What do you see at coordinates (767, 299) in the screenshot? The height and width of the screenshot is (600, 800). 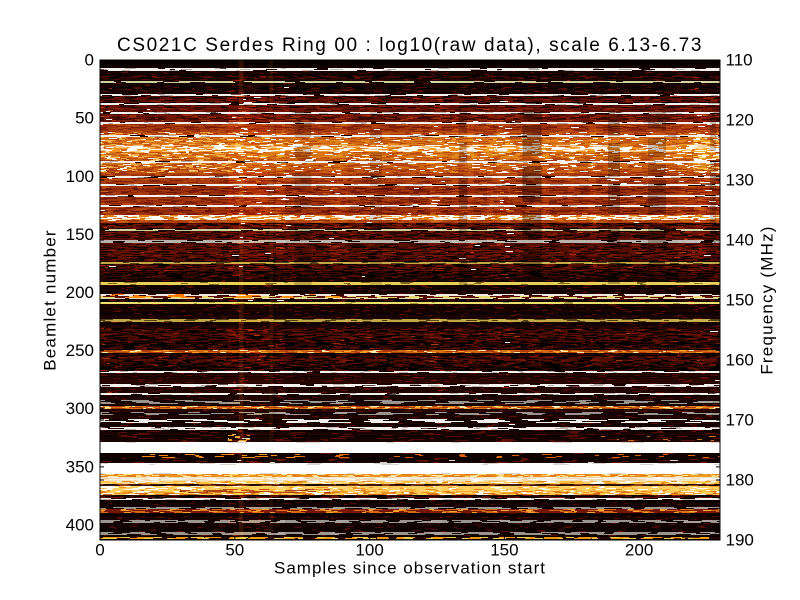 I see `svg-text: Frequency (MHz)` at bounding box center [767, 299].